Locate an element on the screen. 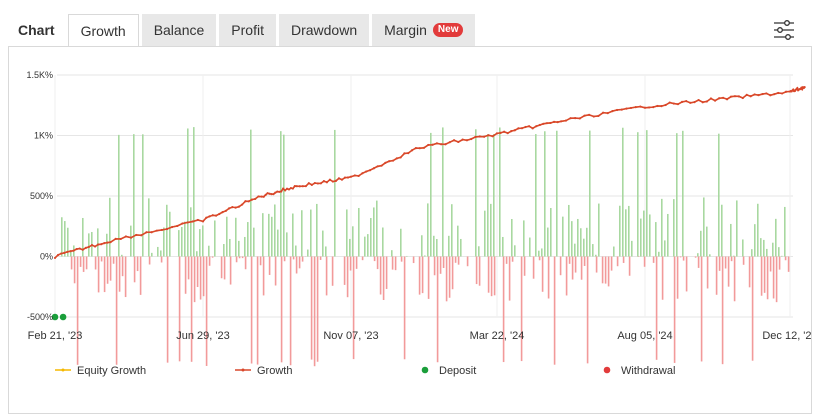  legend-growth-swatch-dot is located at coordinates (243, 370).